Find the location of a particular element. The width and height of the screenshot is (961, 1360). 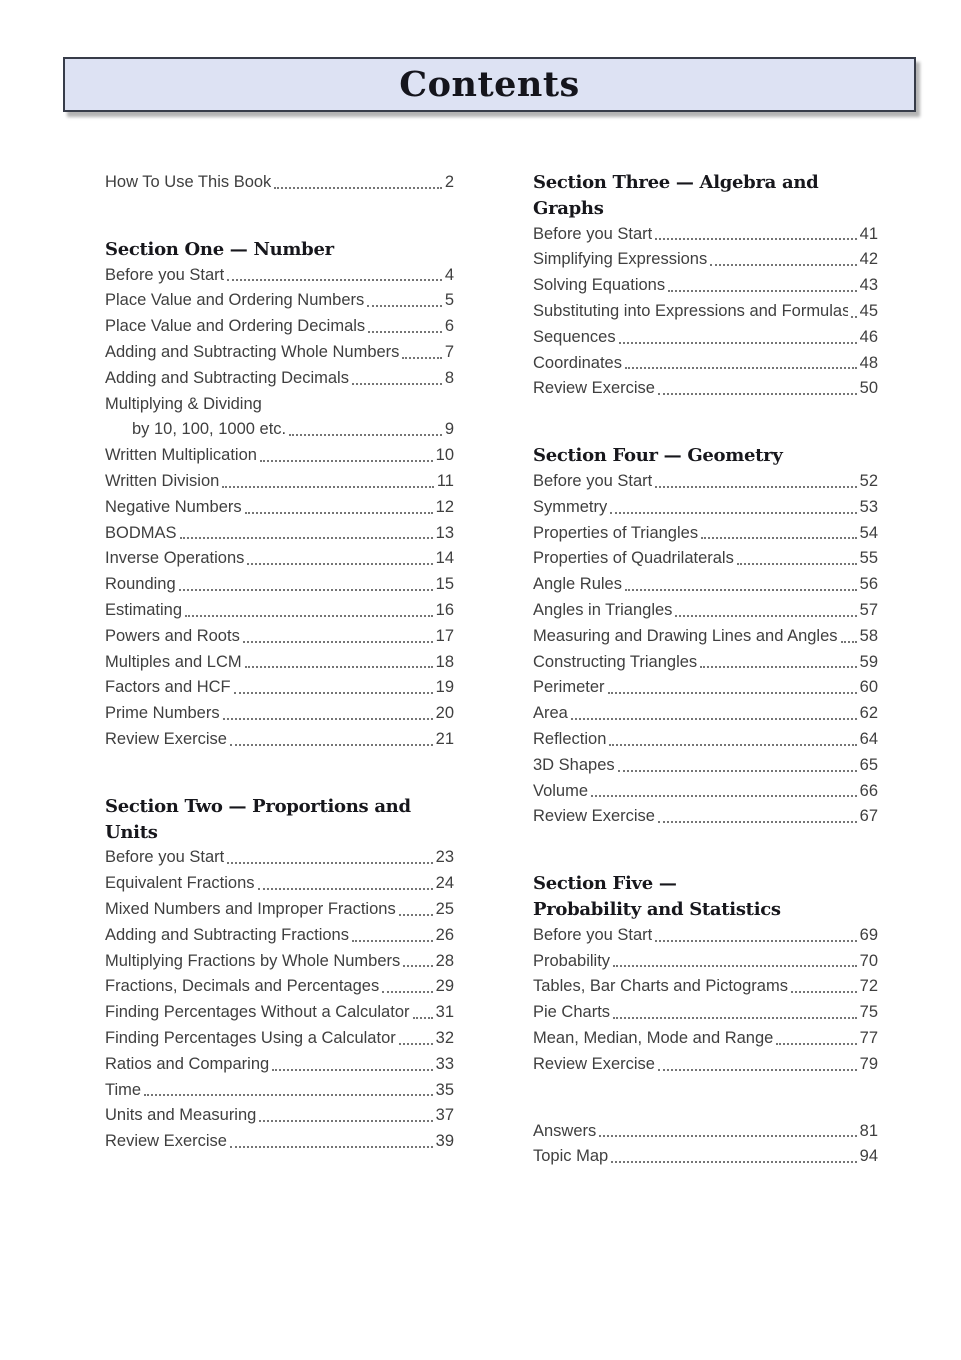

page-number: 5 is located at coordinates (449, 300).